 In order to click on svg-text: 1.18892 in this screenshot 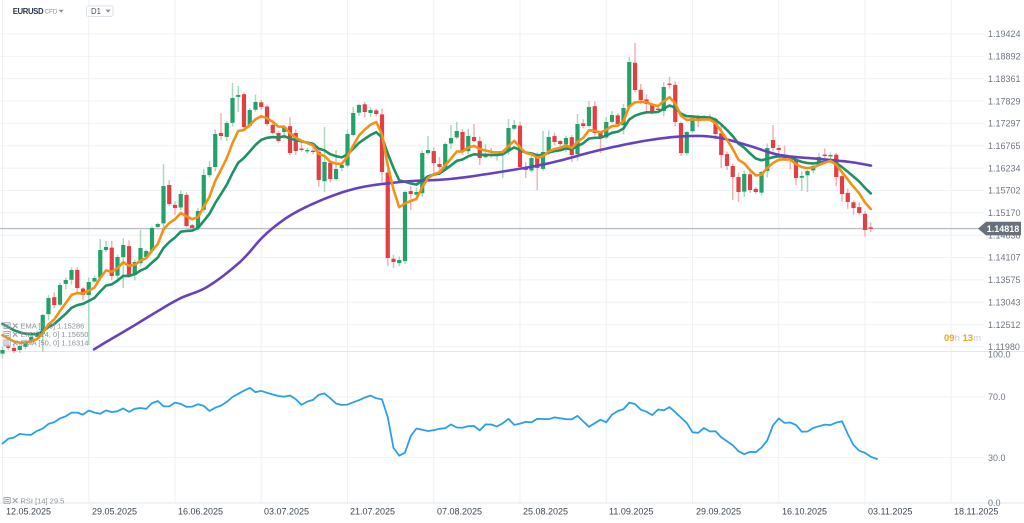, I will do `click(1004, 57)`.